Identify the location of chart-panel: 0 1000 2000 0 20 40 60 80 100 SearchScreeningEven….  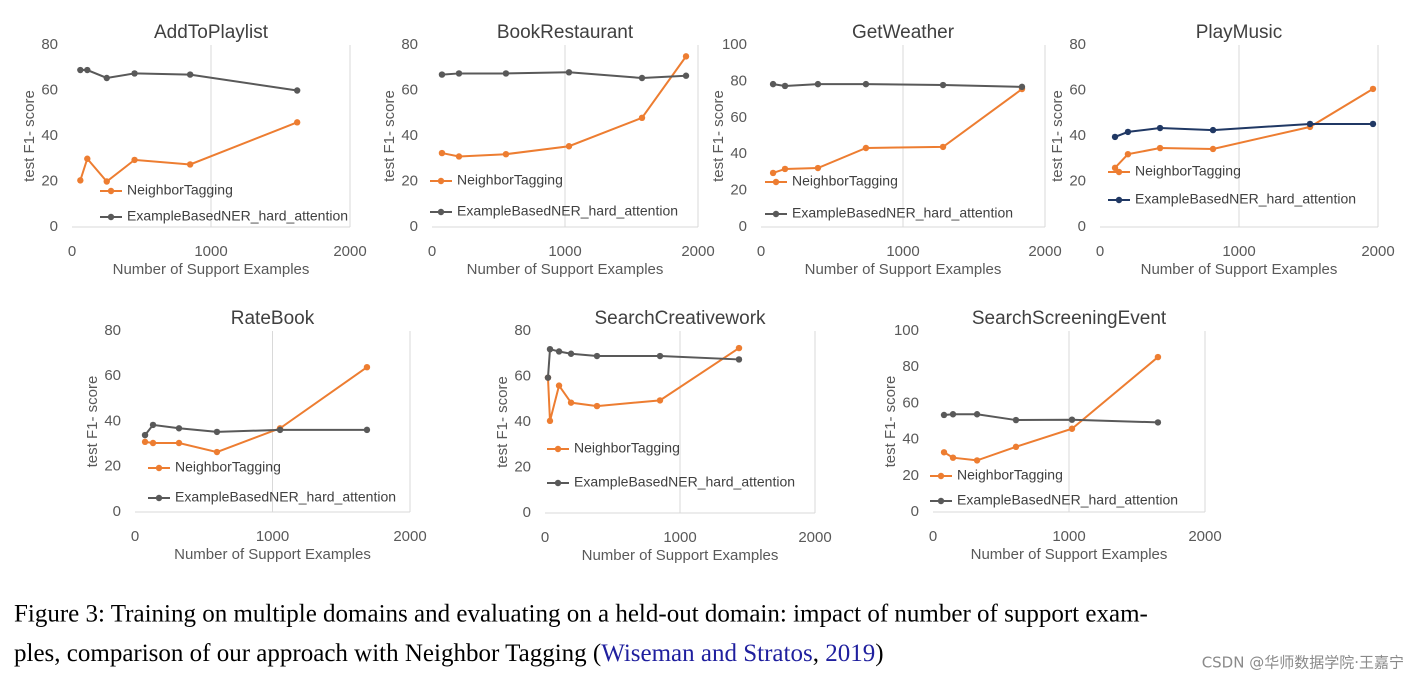
(1052, 435).